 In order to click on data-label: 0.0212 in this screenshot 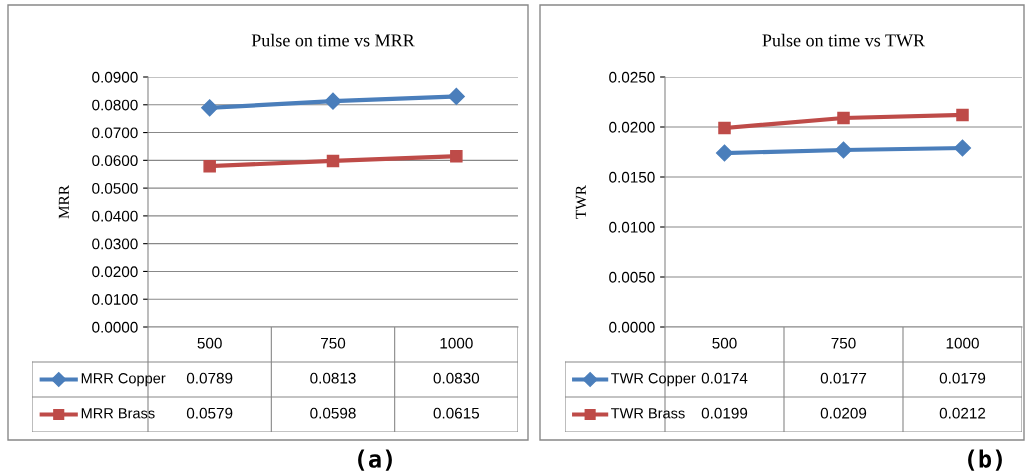, I will do `click(962, 413)`.